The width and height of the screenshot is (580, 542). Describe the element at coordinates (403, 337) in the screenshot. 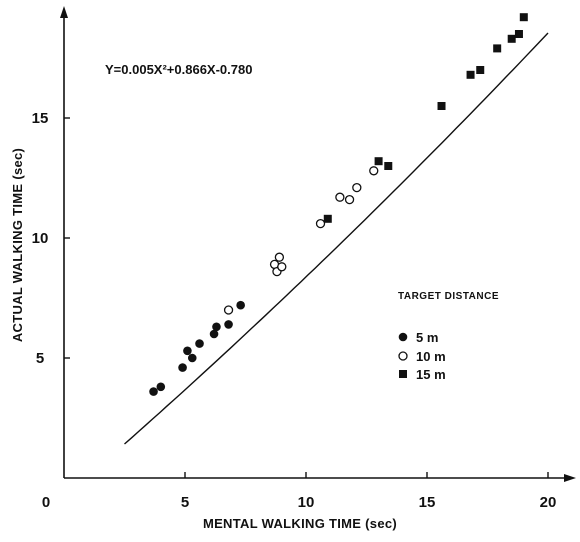

I see `legend-marker-5m` at that location.